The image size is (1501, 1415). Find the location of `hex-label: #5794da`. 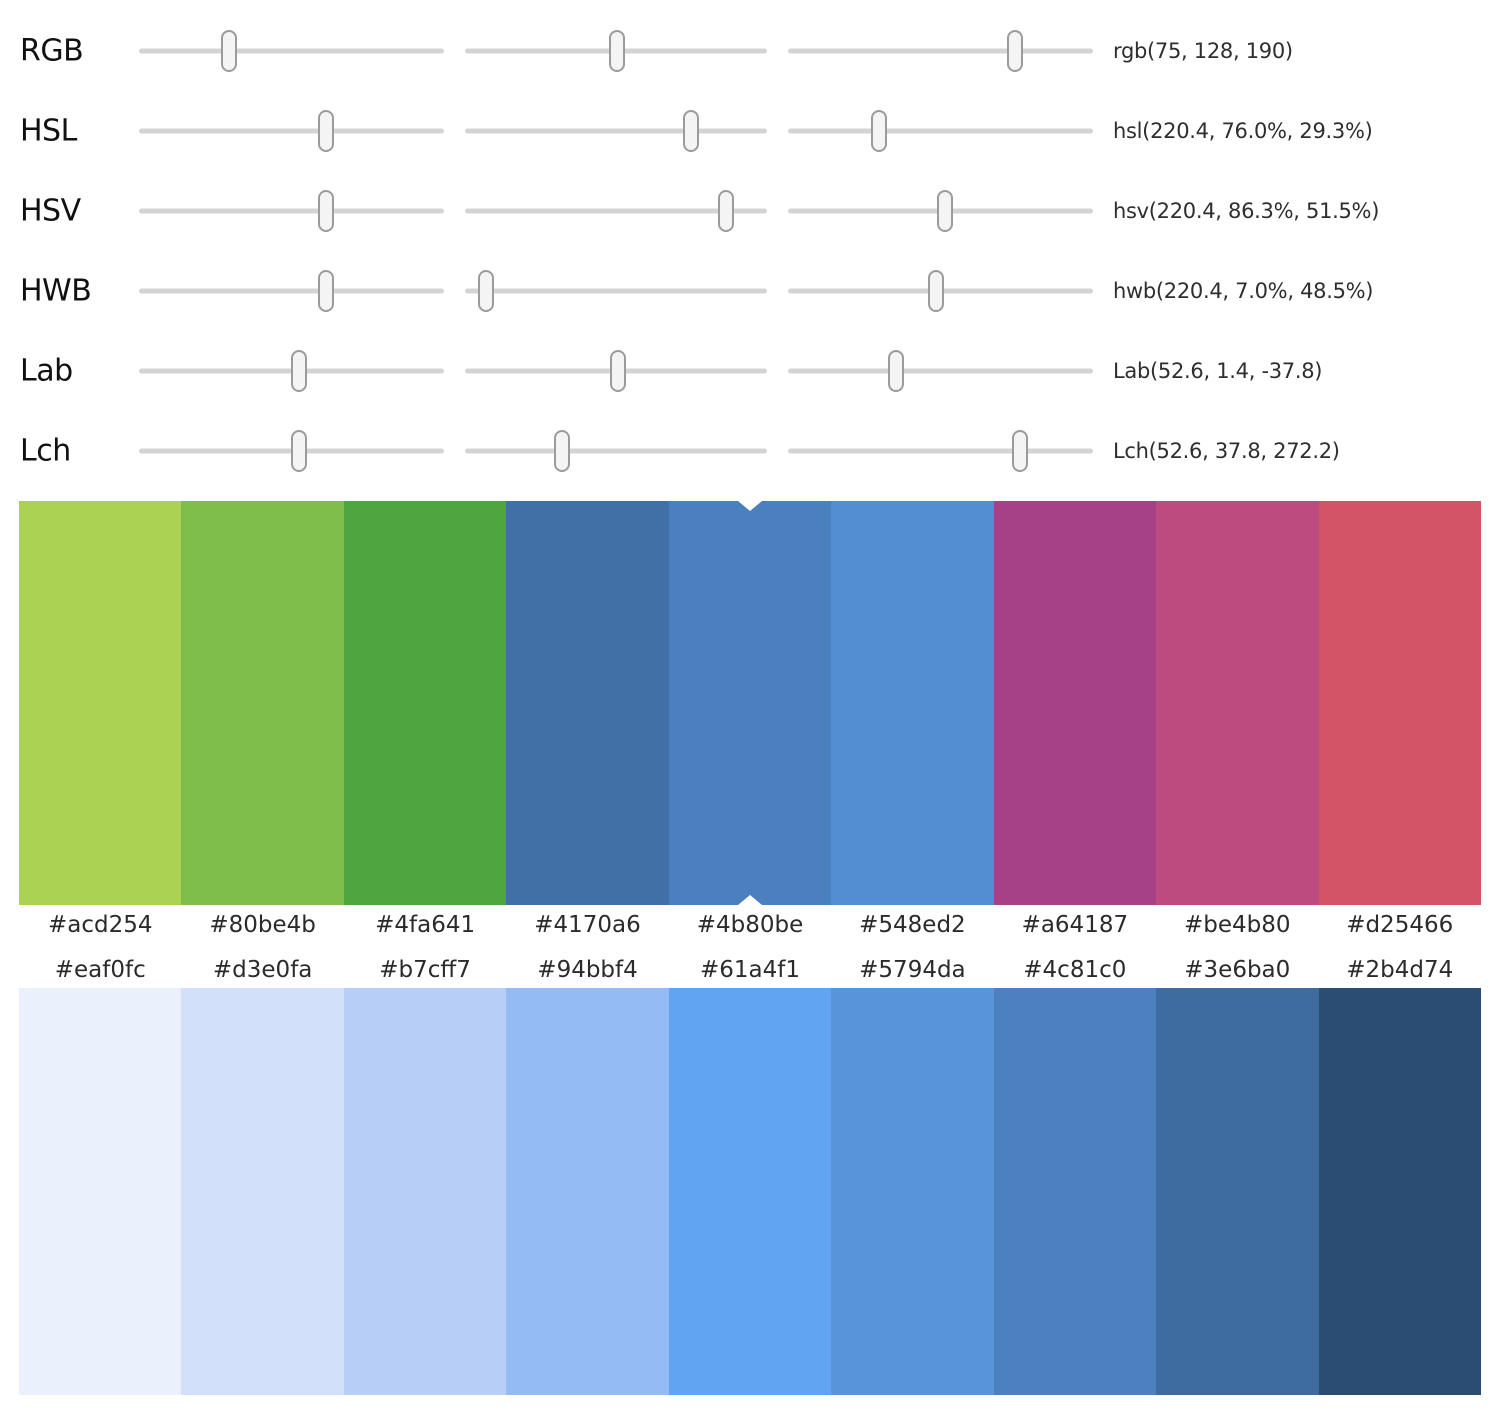

hex-label: #5794da is located at coordinates (912, 970).